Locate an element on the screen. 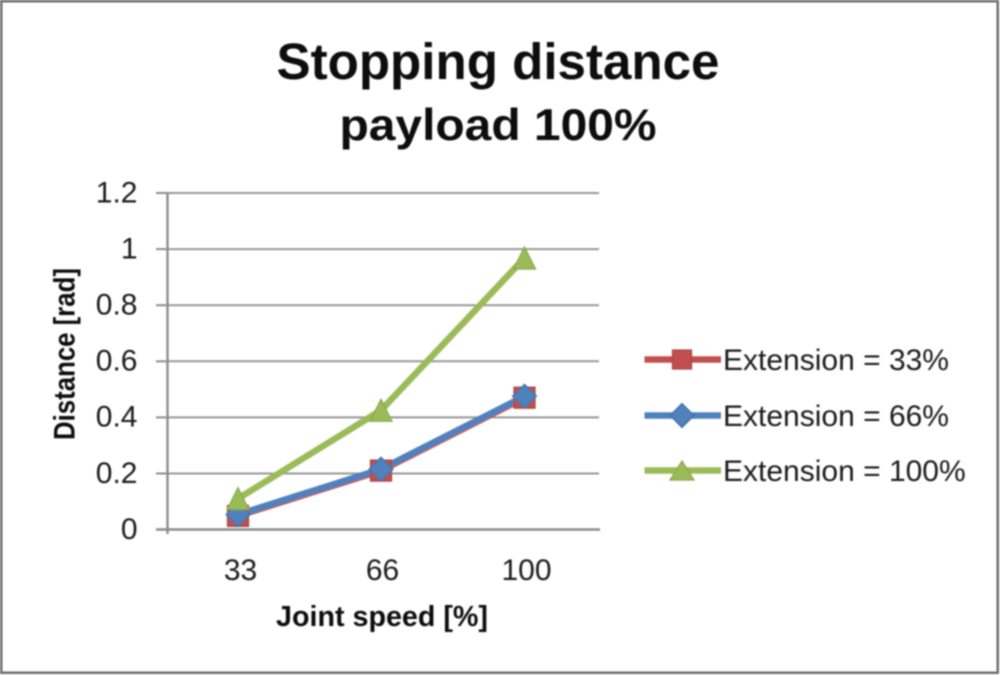  svg-text: 0.8 is located at coordinates (117, 305).